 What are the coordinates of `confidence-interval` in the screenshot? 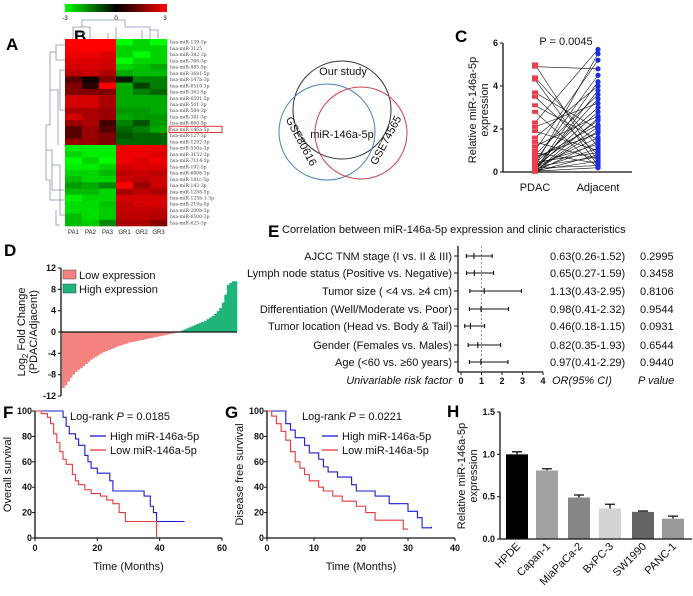 It's located at (475, 326).